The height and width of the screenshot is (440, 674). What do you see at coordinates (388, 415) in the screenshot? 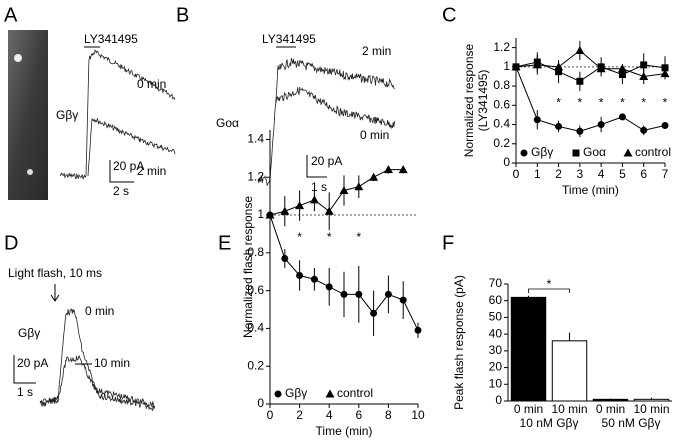
I see `x-tick-label: 8` at bounding box center [388, 415].